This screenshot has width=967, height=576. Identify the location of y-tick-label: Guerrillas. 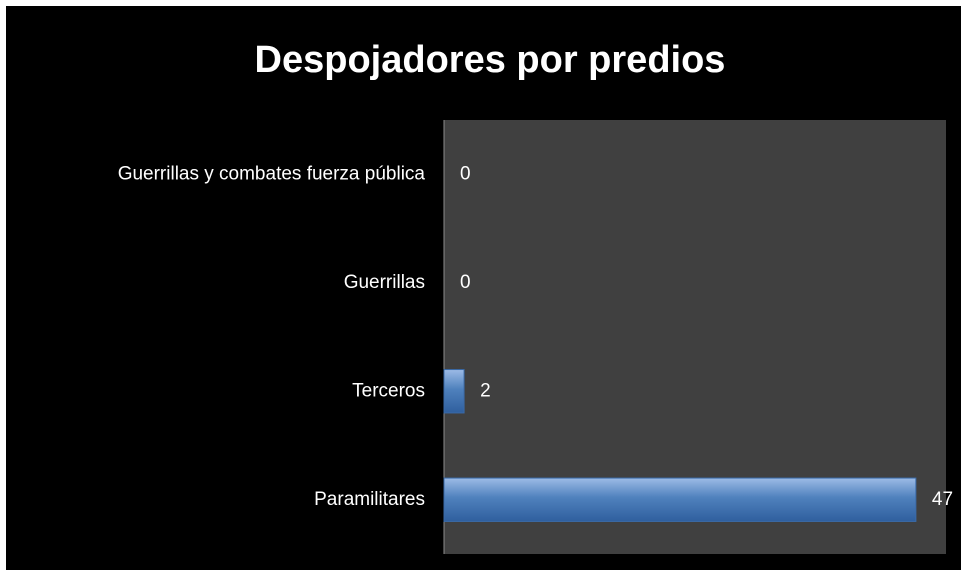
(384, 282).